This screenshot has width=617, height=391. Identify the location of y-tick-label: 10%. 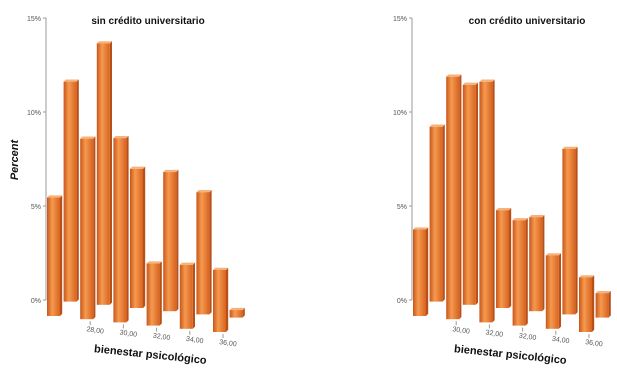
(400, 113).